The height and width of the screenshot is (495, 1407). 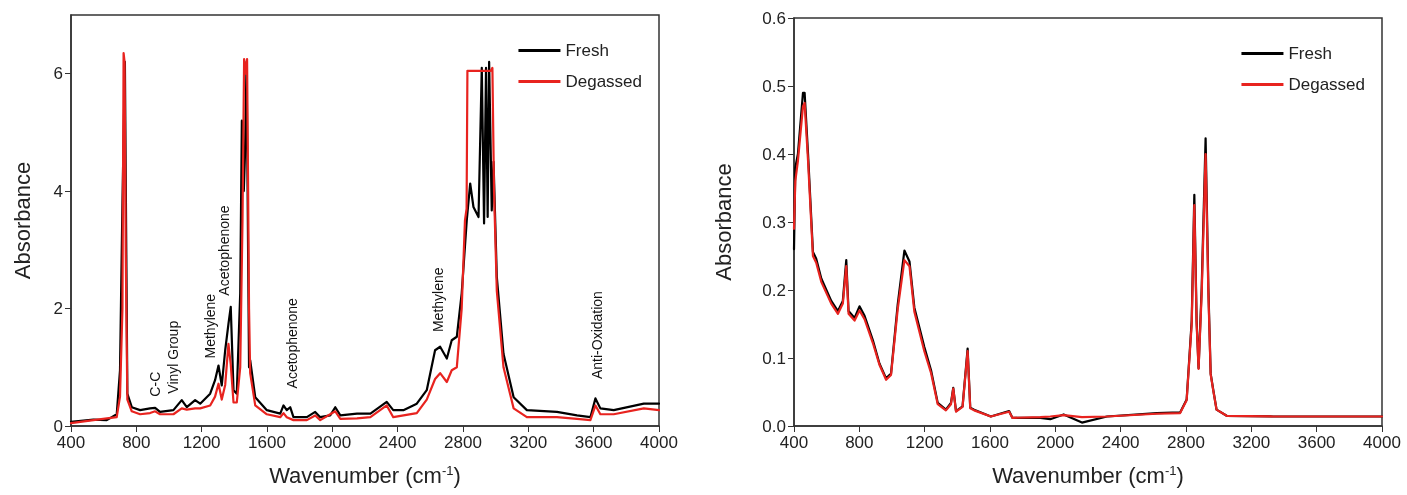 What do you see at coordinates (597, 335) in the screenshot?
I see `annotation: Anti-Oxidation` at bounding box center [597, 335].